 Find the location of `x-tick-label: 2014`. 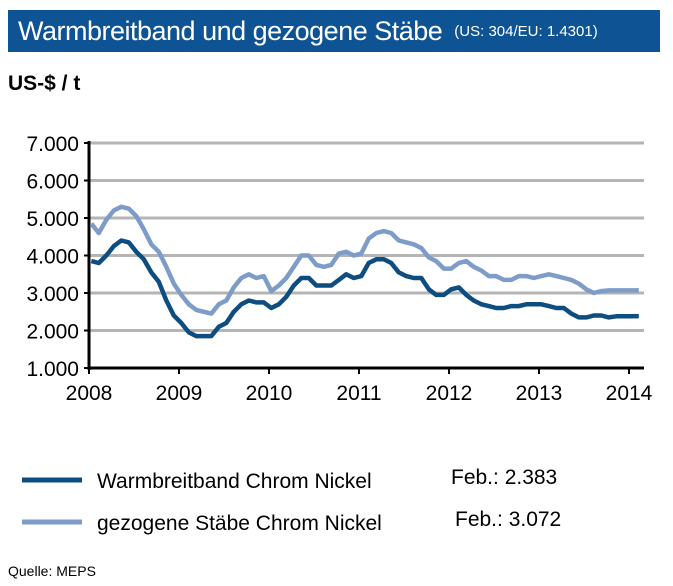

x-tick-label: 2014 is located at coordinates (629, 393).